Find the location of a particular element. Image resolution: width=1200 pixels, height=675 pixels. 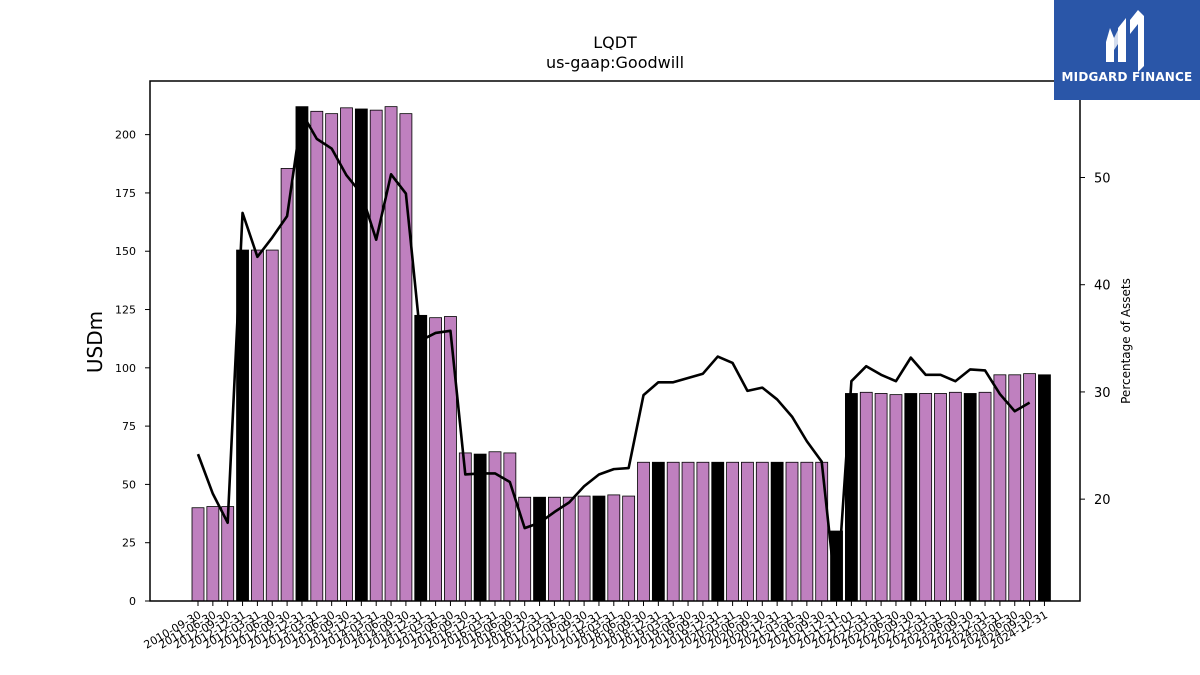

midgard-logo-icon is located at coordinates (1125, 41).